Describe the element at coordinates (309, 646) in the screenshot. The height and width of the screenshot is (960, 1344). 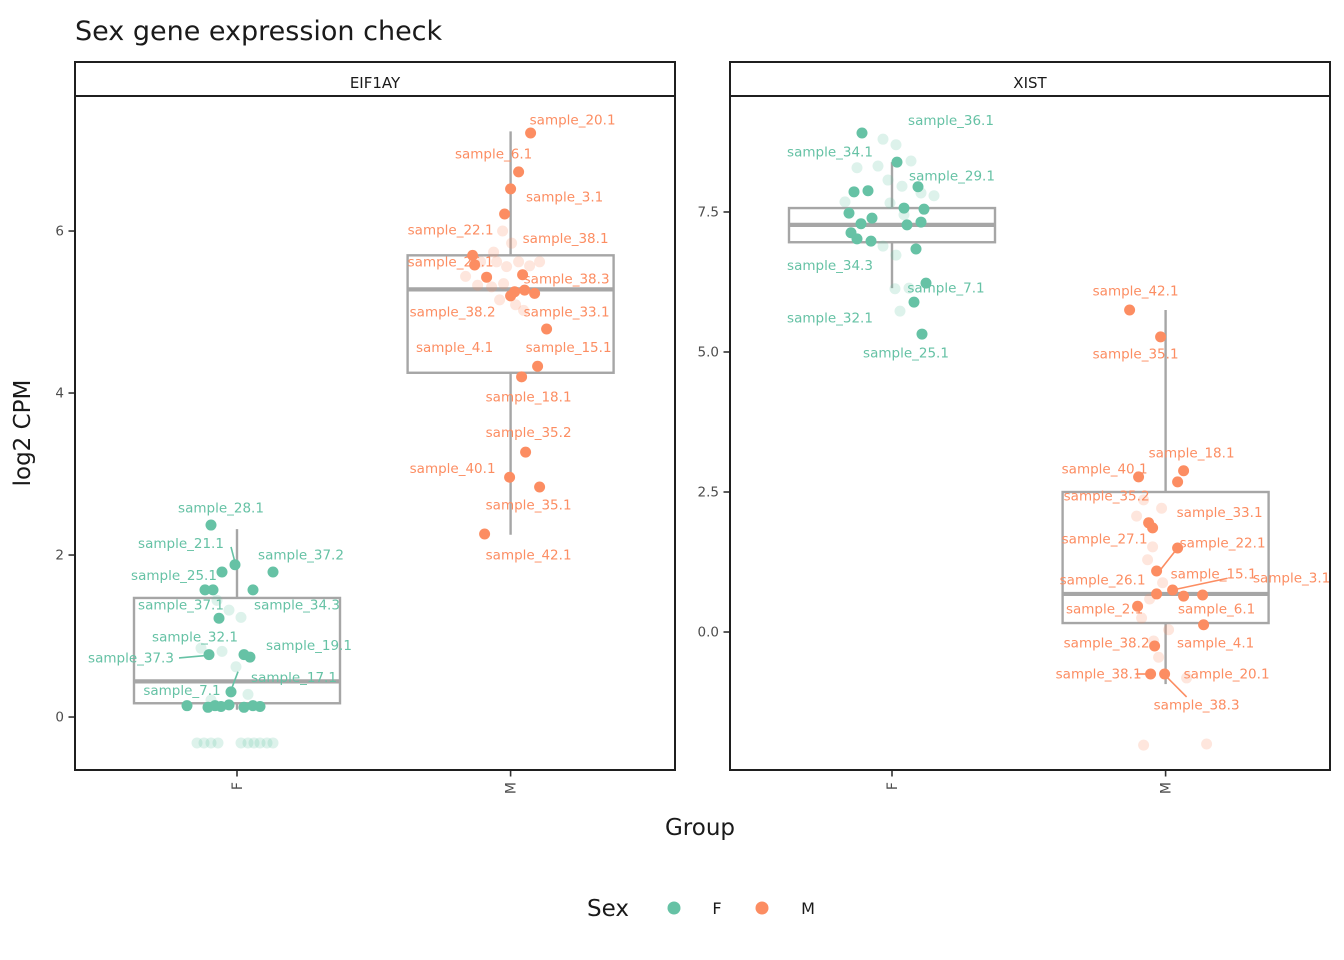
I see `sample-label: sample_19.1` at that location.